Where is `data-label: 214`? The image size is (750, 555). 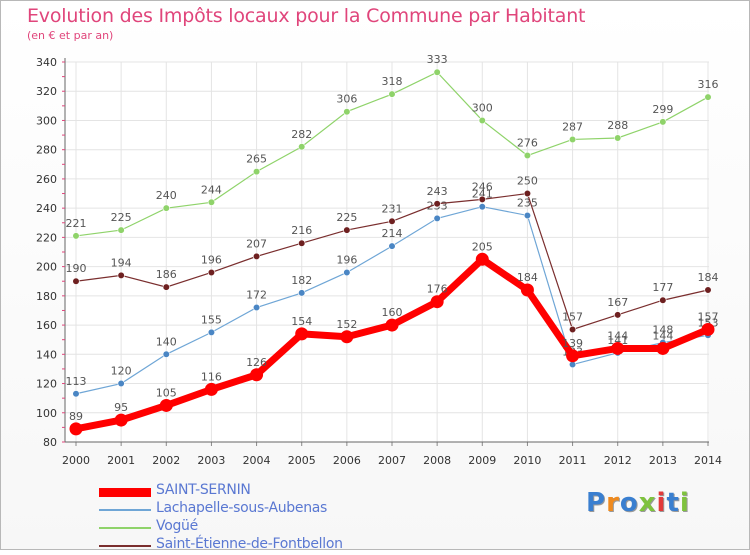
data-label: 214 is located at coordinates (392, 233).